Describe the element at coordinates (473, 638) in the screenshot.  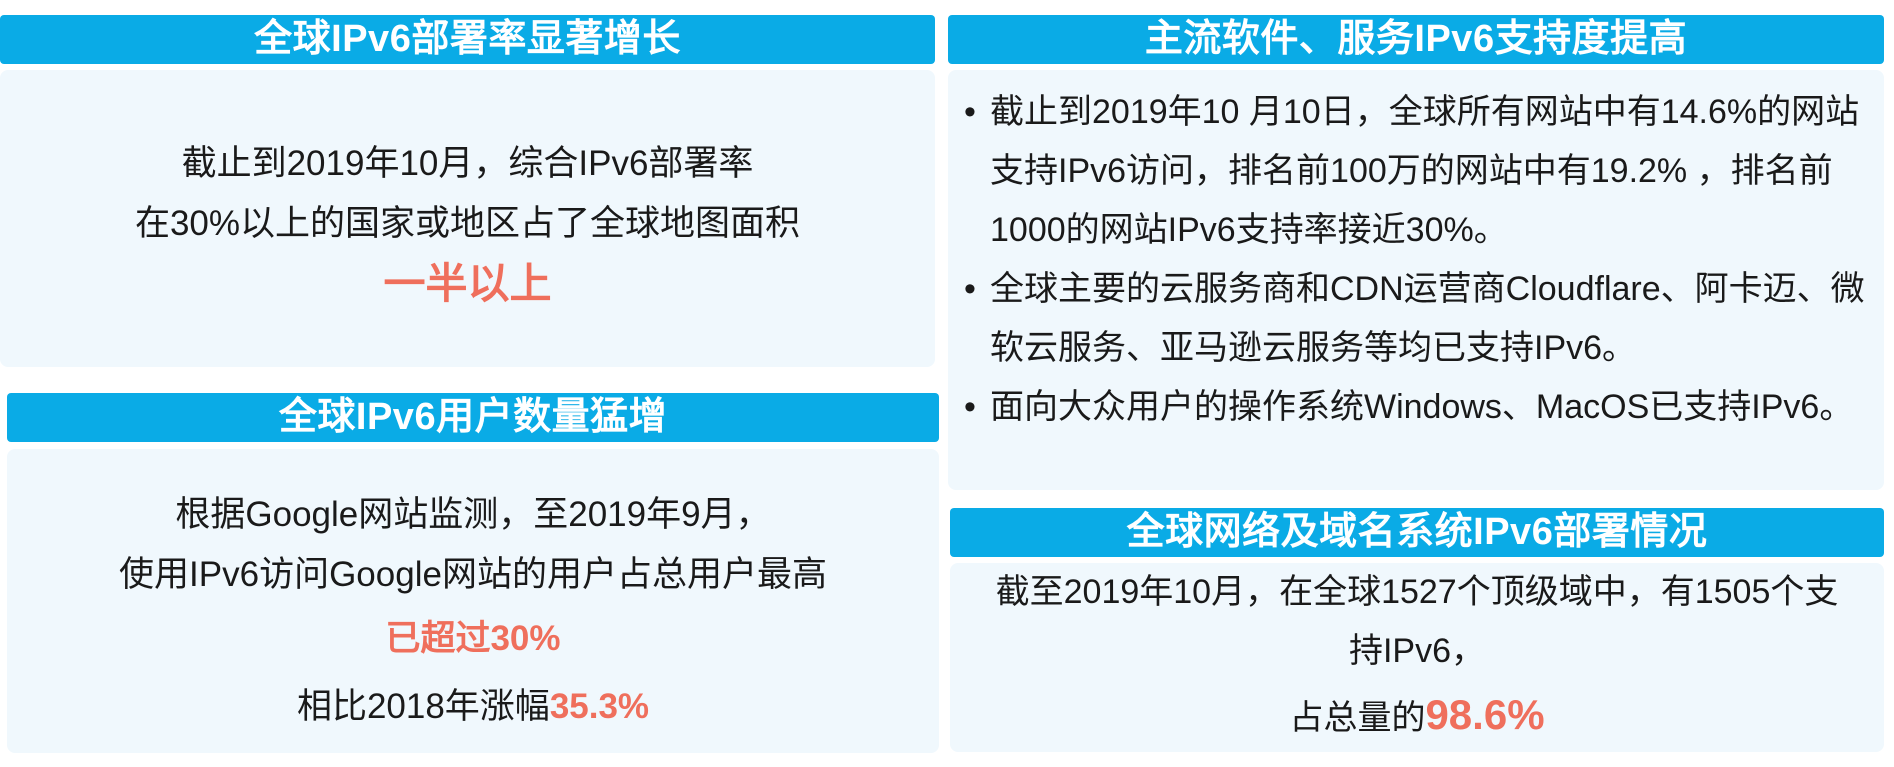
I see `users-highlight: 已超过30%` at that location.